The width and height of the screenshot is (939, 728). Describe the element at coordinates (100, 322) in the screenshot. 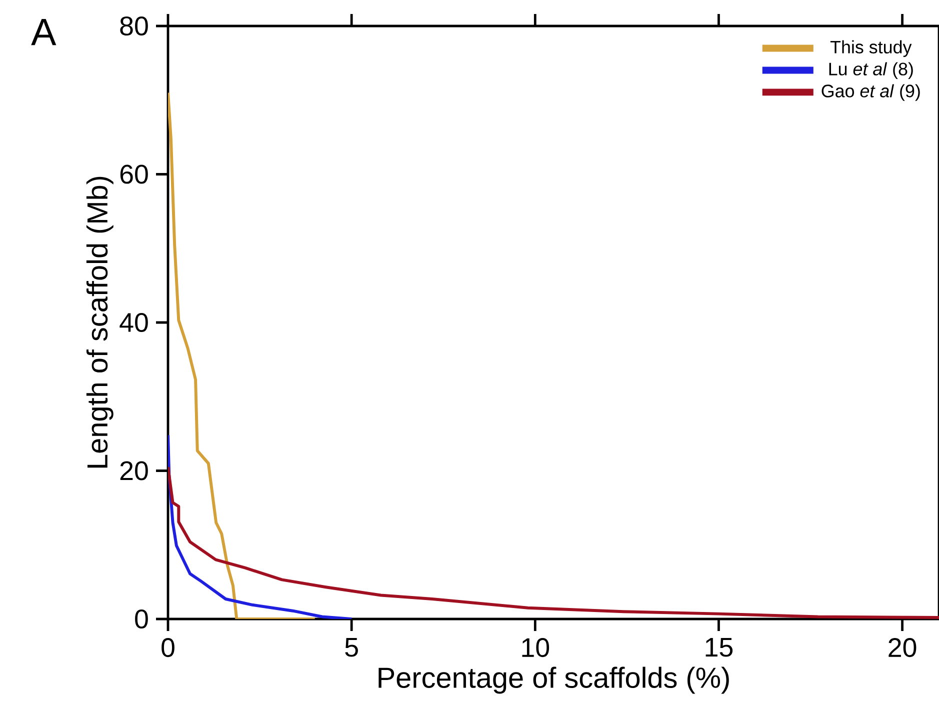

I see `y-axis-title: Length of scaffold (Mb)` at that location.